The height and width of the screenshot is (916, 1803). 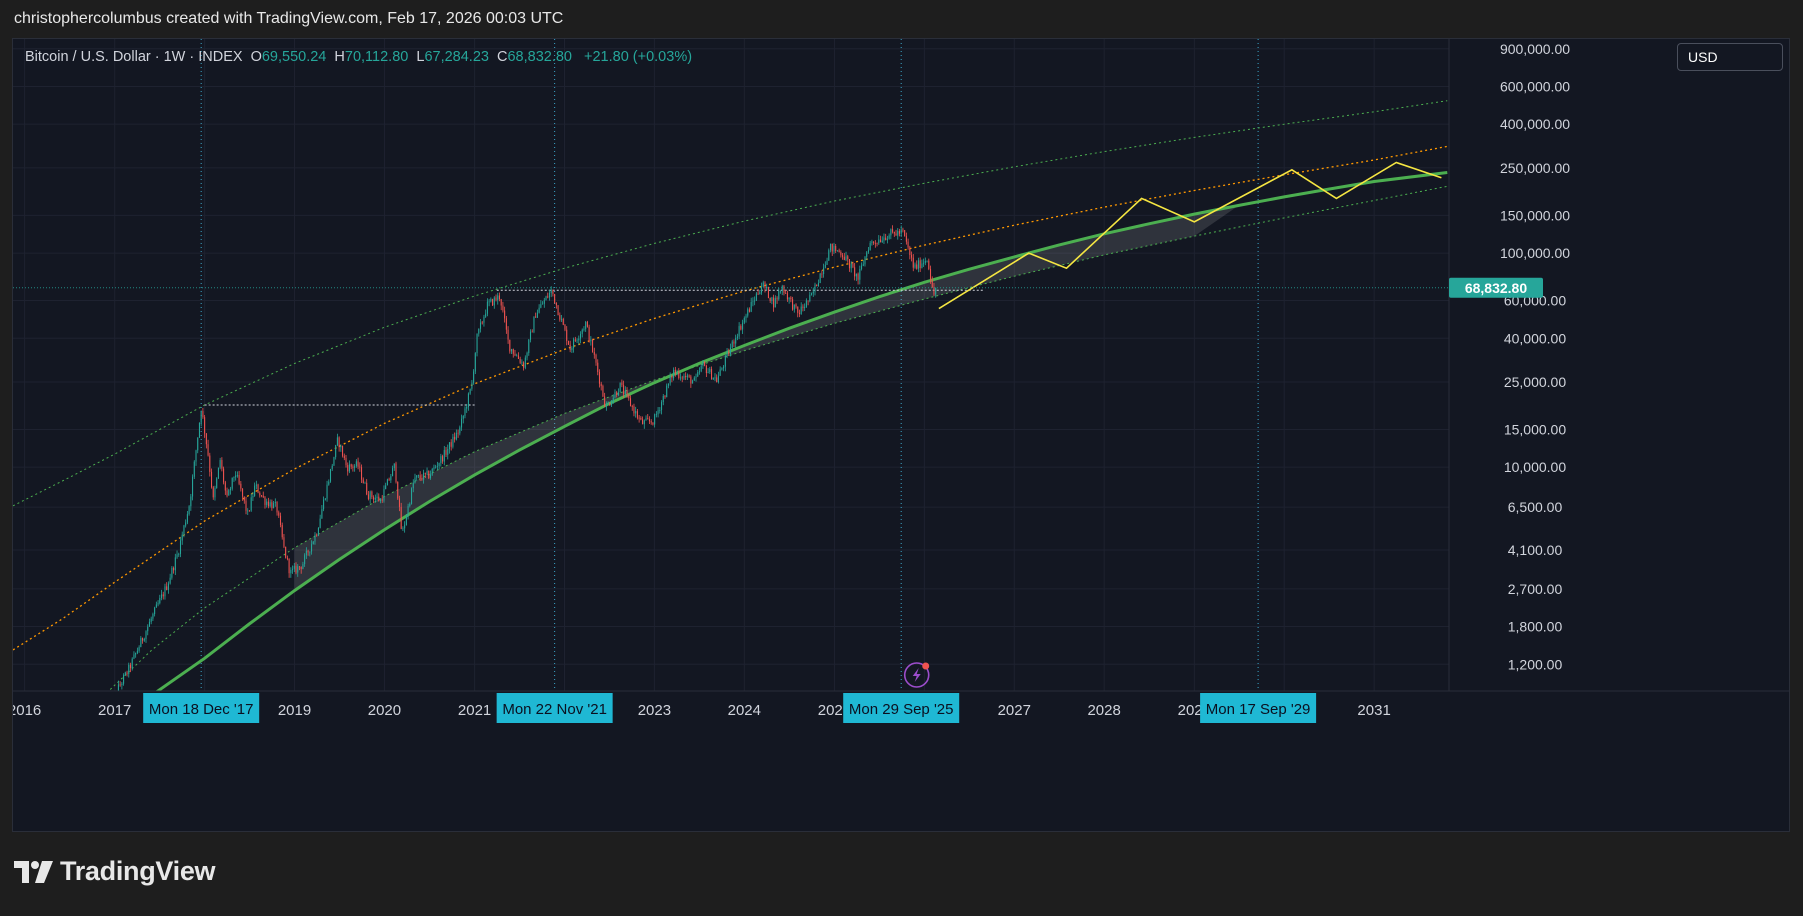 I want to click on currency-selector: USD, so click(x=1730, y=57).